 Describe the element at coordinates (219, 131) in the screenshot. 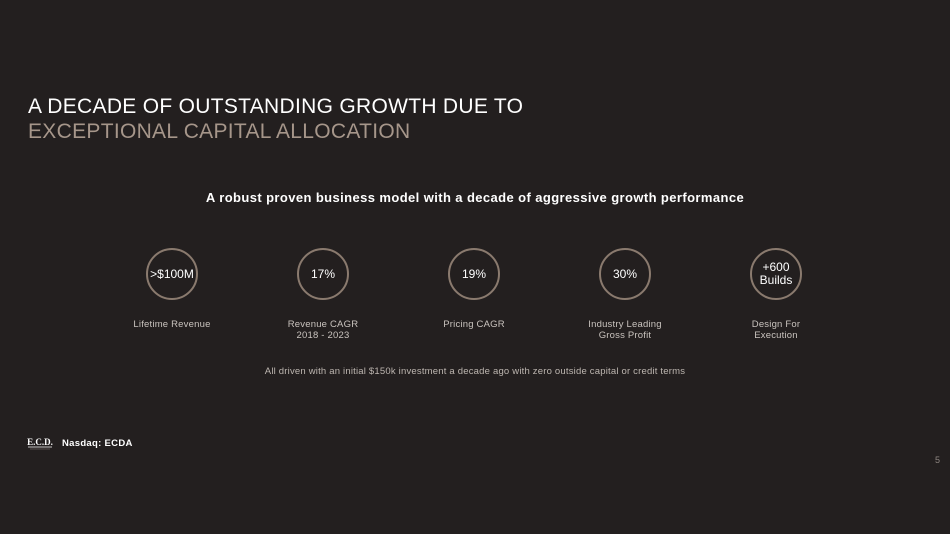

I see `title-line-2: EXCEPTIONAL CAPITAL ALLOCATION` at that location.